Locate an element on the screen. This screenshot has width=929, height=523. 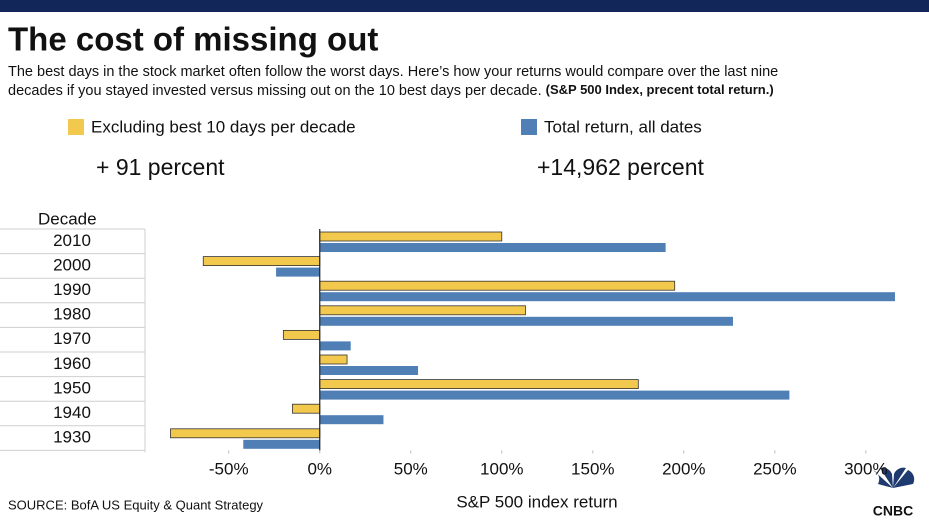
x-tick-label: -50% is located at coordinates (229, 468).